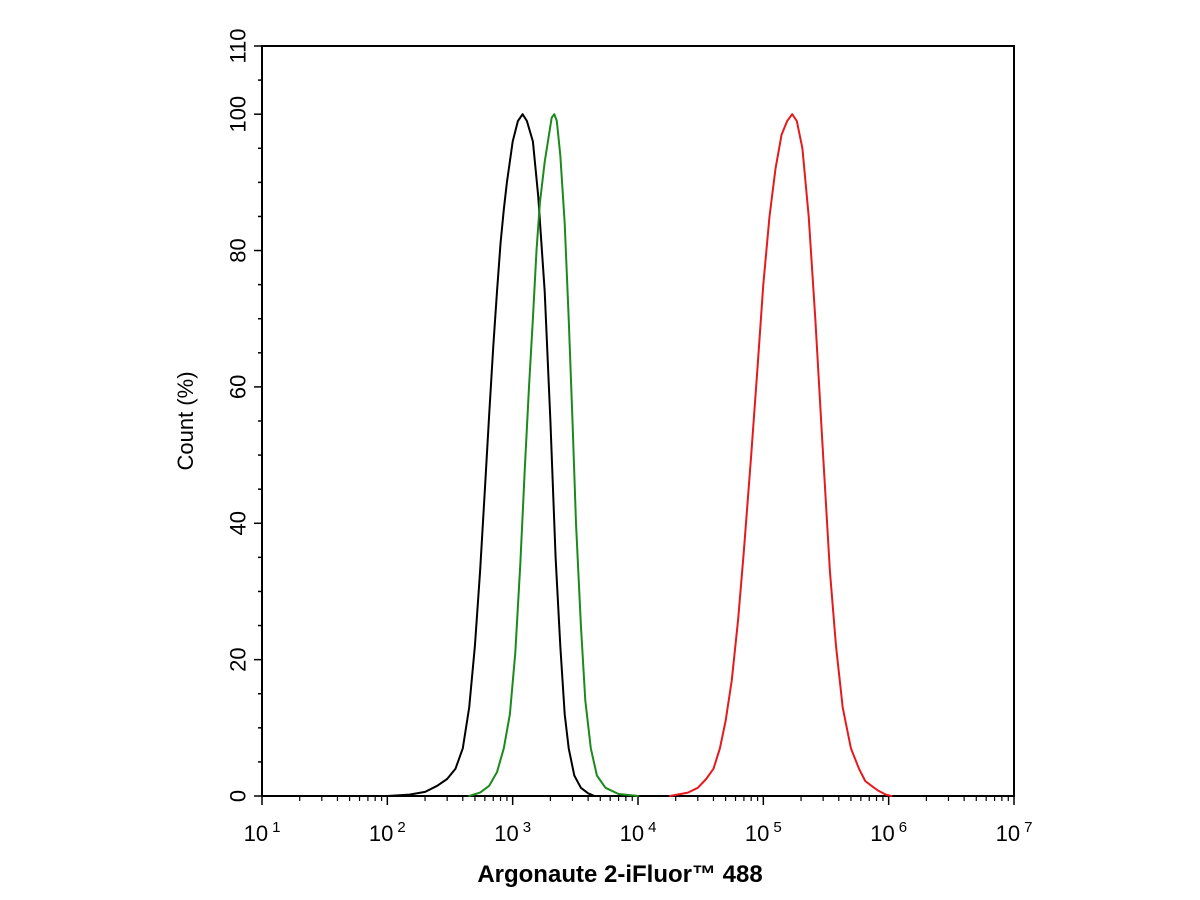 Image resolution: width=1200 pixels, height=900 pixels. What do you see at coordinates (619, 874) in the screenshot?
I see `x-axis-title: Argonaute 2-iFluor™ 488` at bounding box center [619, 874].